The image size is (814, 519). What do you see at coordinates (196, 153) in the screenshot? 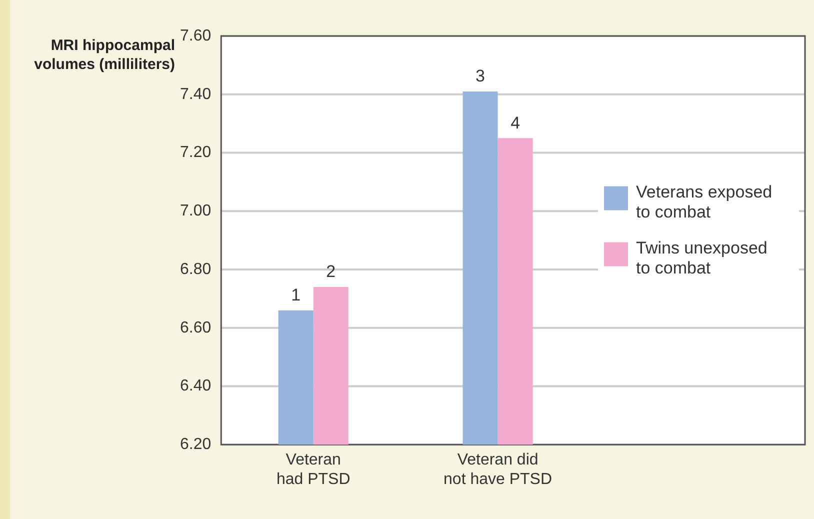
I see `y-tick-label: 7.20` at bounding box center [196, 153].